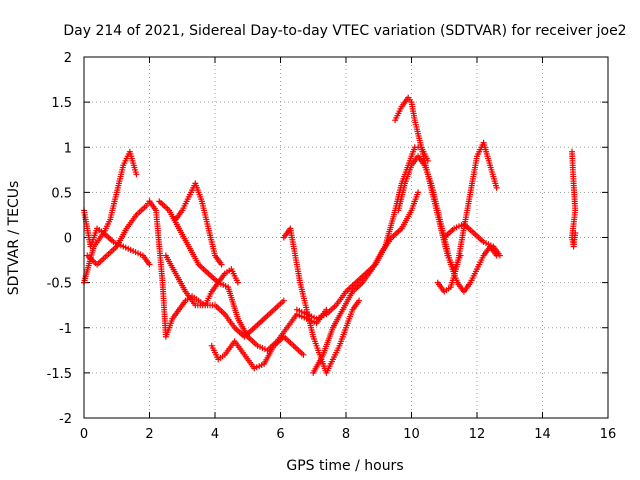 Image resolution: width=640 pixels, height=480 pixels. Describe the element at coordinates (59, 284) in the screenshot. I see `y-tick-label: -0.5` at that location.